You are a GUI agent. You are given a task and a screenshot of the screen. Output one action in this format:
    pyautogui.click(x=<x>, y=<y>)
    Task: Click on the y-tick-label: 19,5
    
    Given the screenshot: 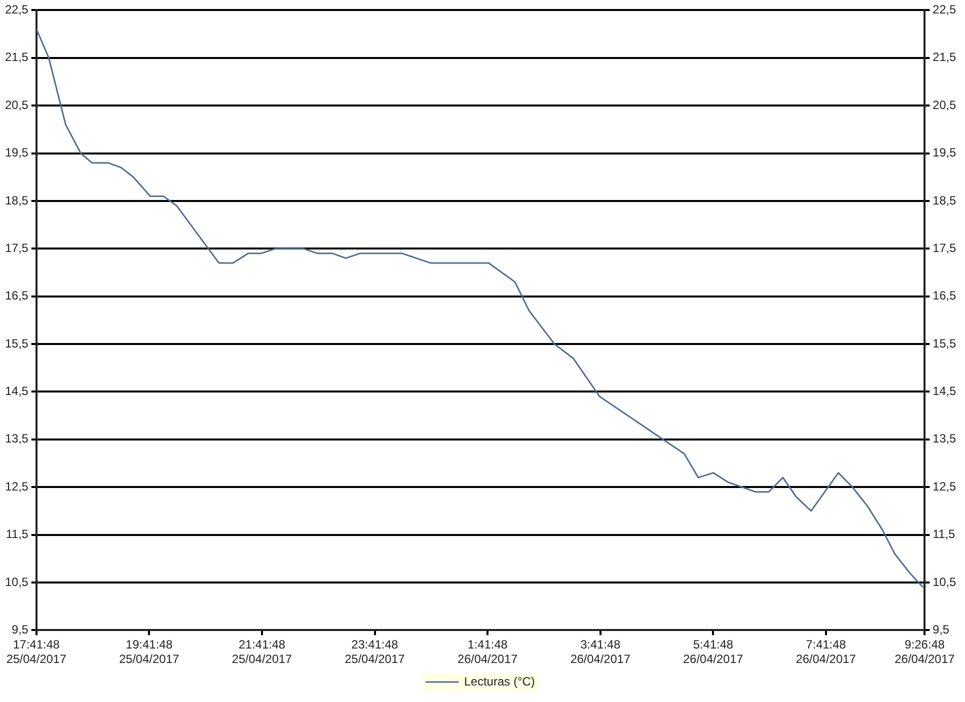 What is the action you would take?
    pyautogui.click(x=16, y=153)
    